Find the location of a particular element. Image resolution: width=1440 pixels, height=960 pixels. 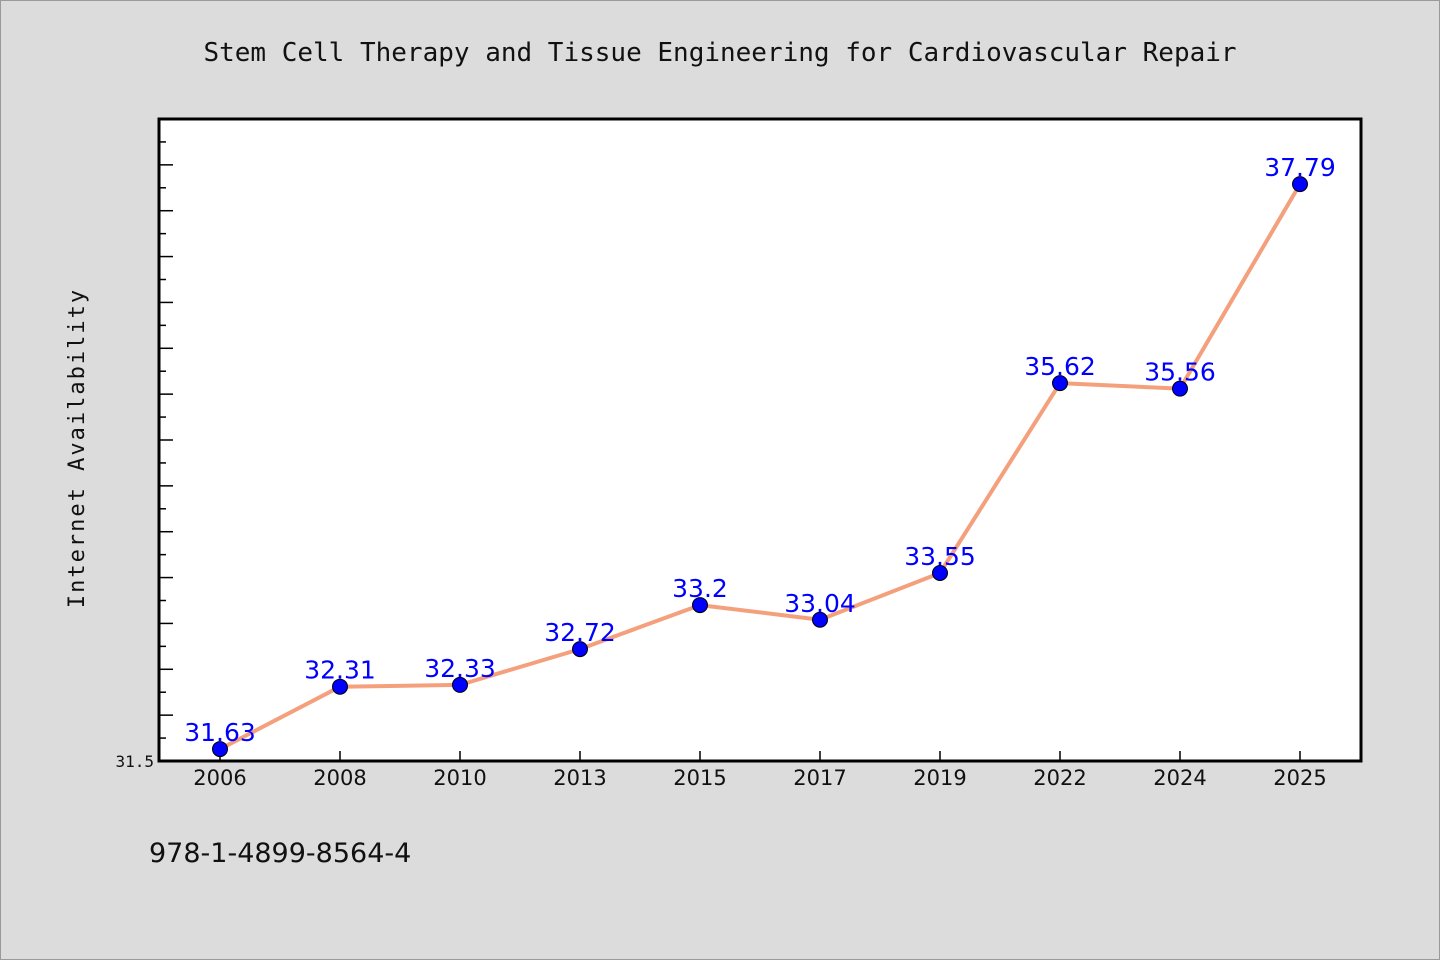

figure-caption: 978-1-4899-8564-4 is located at coordinates (280, 853).